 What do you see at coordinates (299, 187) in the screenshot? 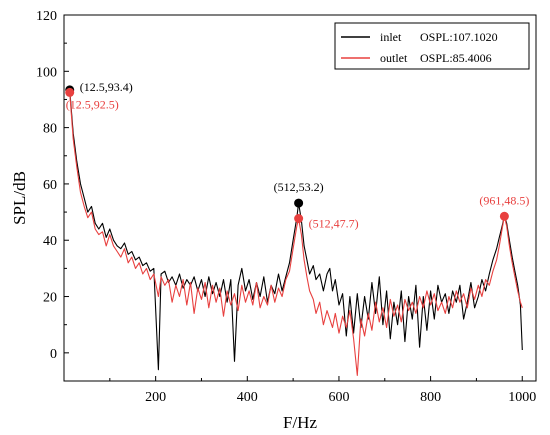
I see `peak-annotation: (512,53.2)` at bounding box center [299, 187].